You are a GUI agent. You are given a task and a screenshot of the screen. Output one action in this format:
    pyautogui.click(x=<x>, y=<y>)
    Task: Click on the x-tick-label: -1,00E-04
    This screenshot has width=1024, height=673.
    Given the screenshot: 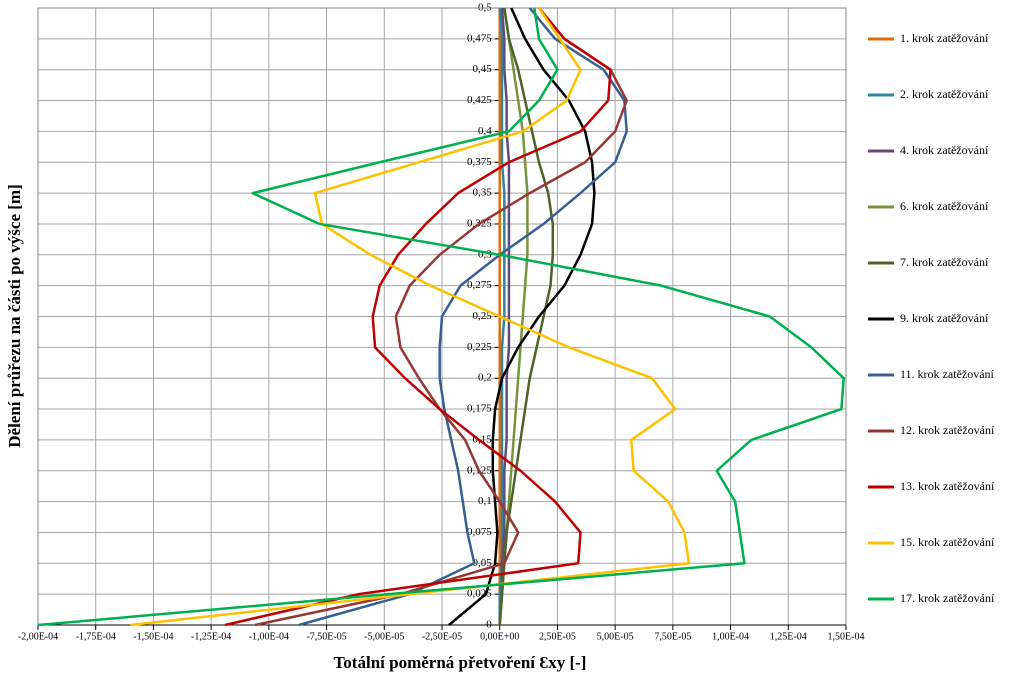 What is the action you would take?
    pyautogui.click(x=269, y=636)
    